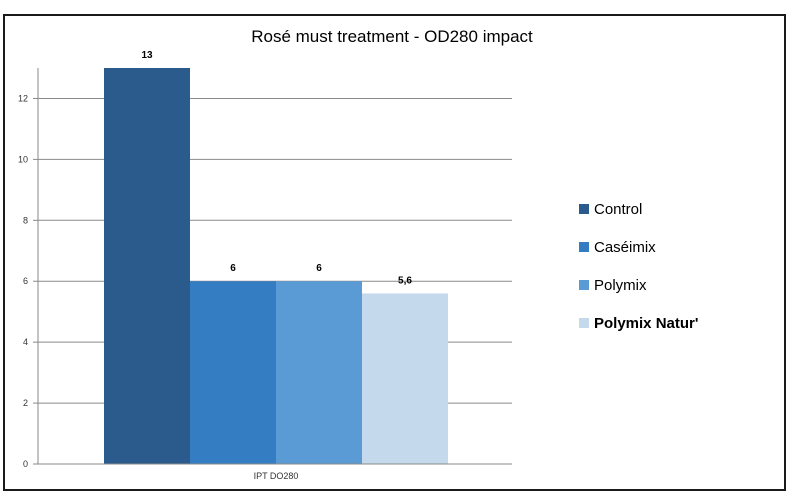 Image resolution: width=792 pixels, height=494 pixels. What do you see at coordinates (147, 55) in the screenshot?
I see `data-label: 13` at bounding box center [147, 55].